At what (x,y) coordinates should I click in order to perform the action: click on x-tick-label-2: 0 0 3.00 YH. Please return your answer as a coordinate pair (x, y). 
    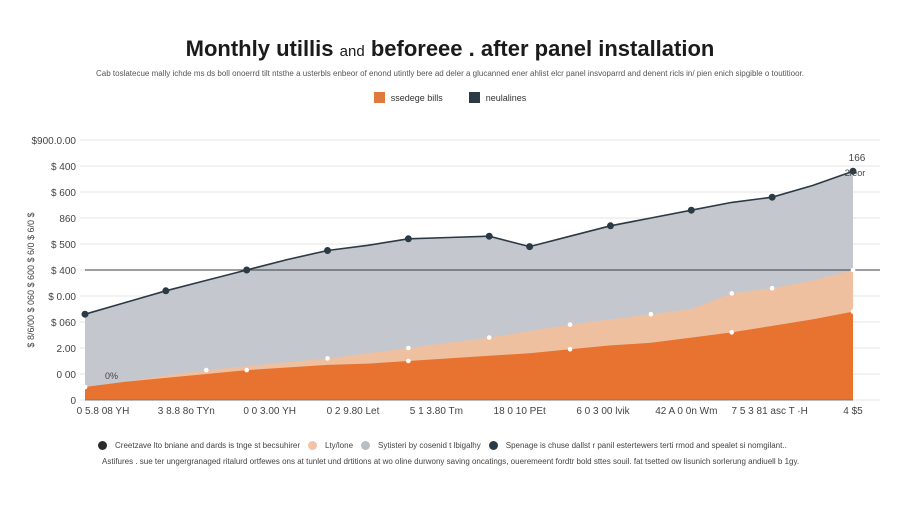
    Looking at the image, I should click on (269, 411).